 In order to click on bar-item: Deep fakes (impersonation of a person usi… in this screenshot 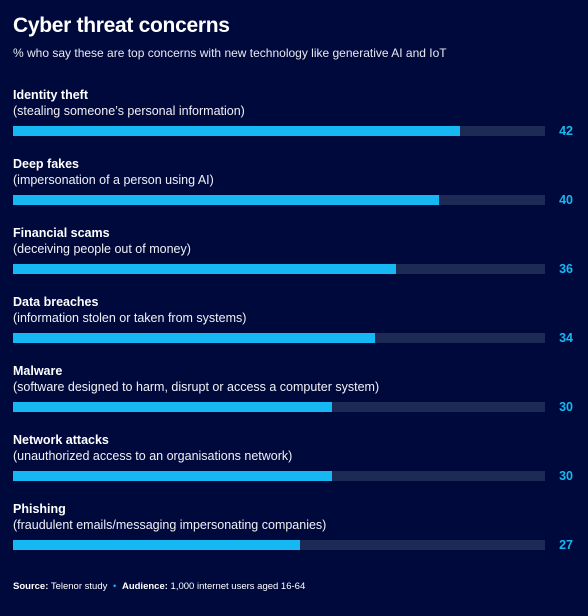, I will do `click(293, 182)`.